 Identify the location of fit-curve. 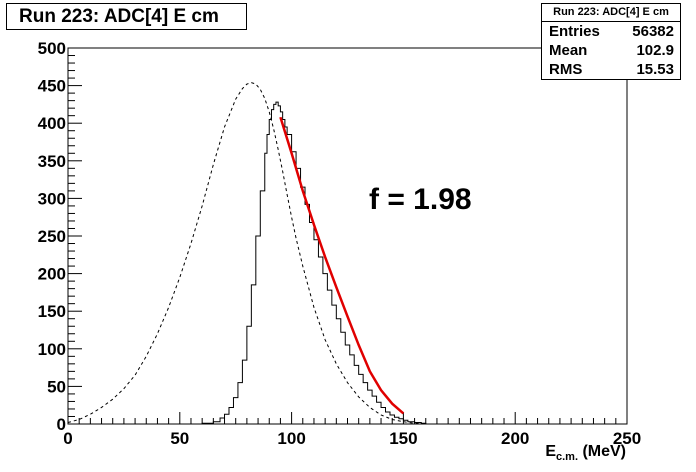
(342, 265).